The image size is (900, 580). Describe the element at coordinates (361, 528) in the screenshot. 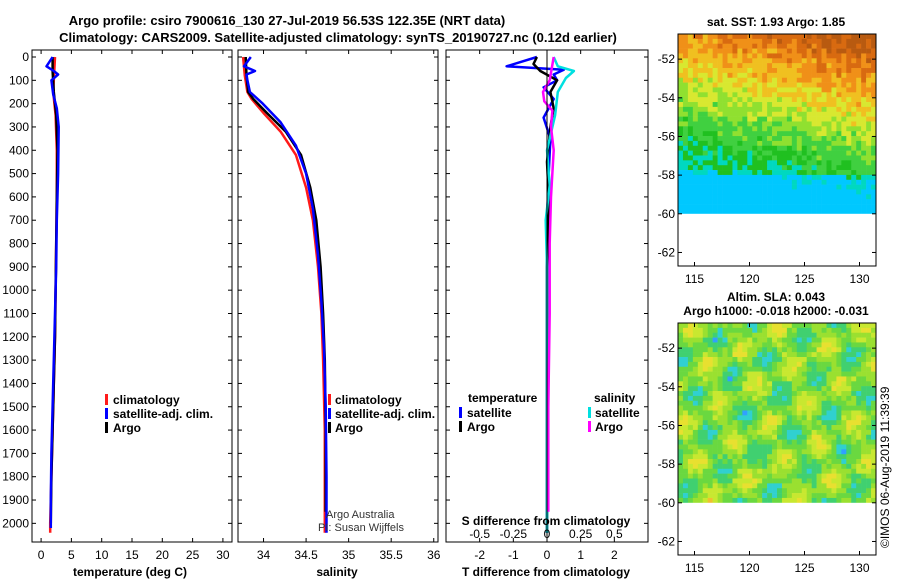

I see `annotation-line-2: PI: Susan Wijffels` at that location.